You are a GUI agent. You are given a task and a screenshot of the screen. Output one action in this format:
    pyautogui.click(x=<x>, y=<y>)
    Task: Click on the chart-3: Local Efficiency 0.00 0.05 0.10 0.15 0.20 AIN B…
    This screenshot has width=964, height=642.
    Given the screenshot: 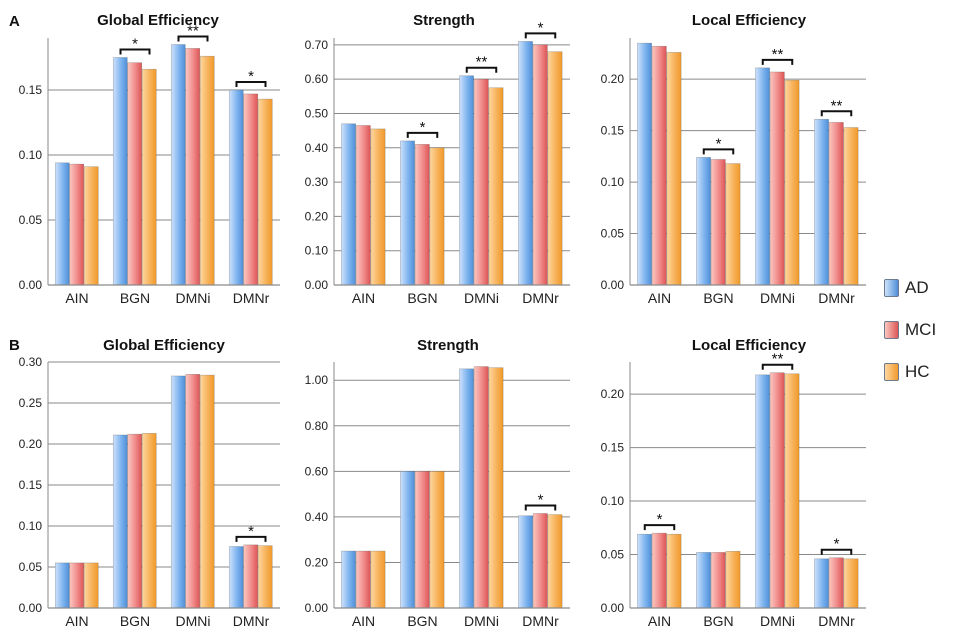 What is the action you would take?
    pyautogui.click(x=733, y=159)
    